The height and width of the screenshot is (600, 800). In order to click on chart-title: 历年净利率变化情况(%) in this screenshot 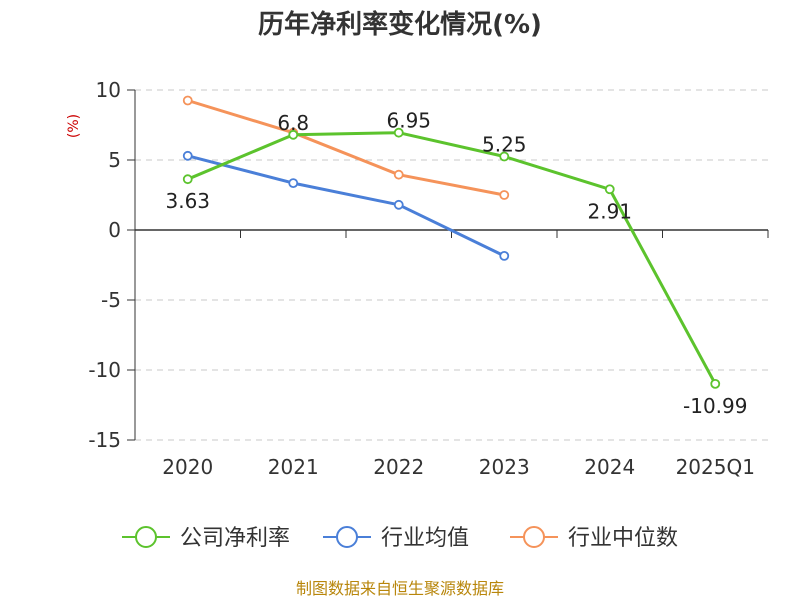, I will do `click(400, 24)`.